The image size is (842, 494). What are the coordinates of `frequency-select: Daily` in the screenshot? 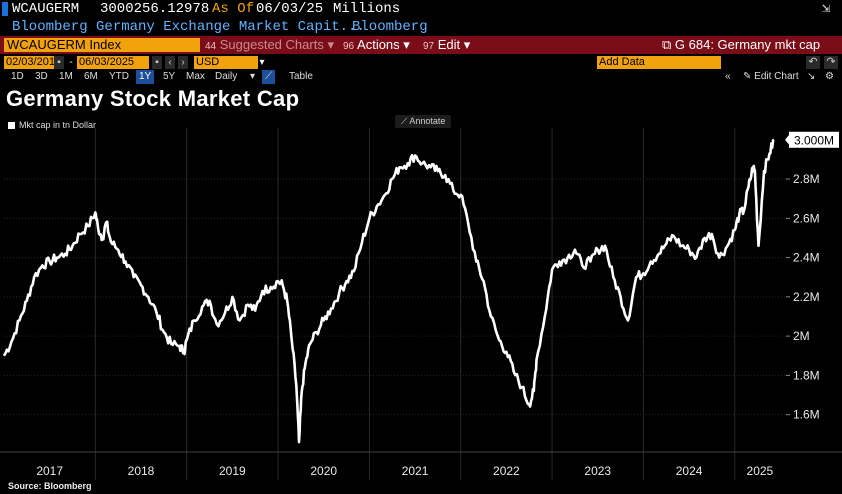 It's located at (226, 76).